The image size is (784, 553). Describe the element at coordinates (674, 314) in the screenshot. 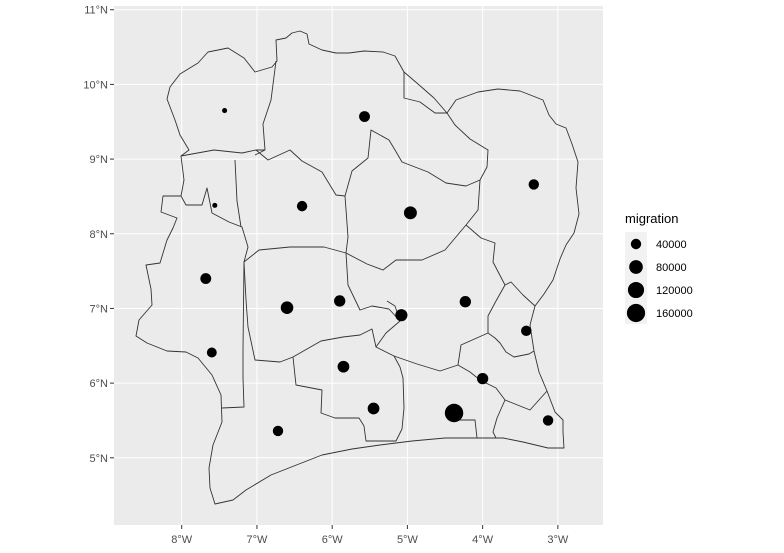

I see `legend-label: 160000` at that location.